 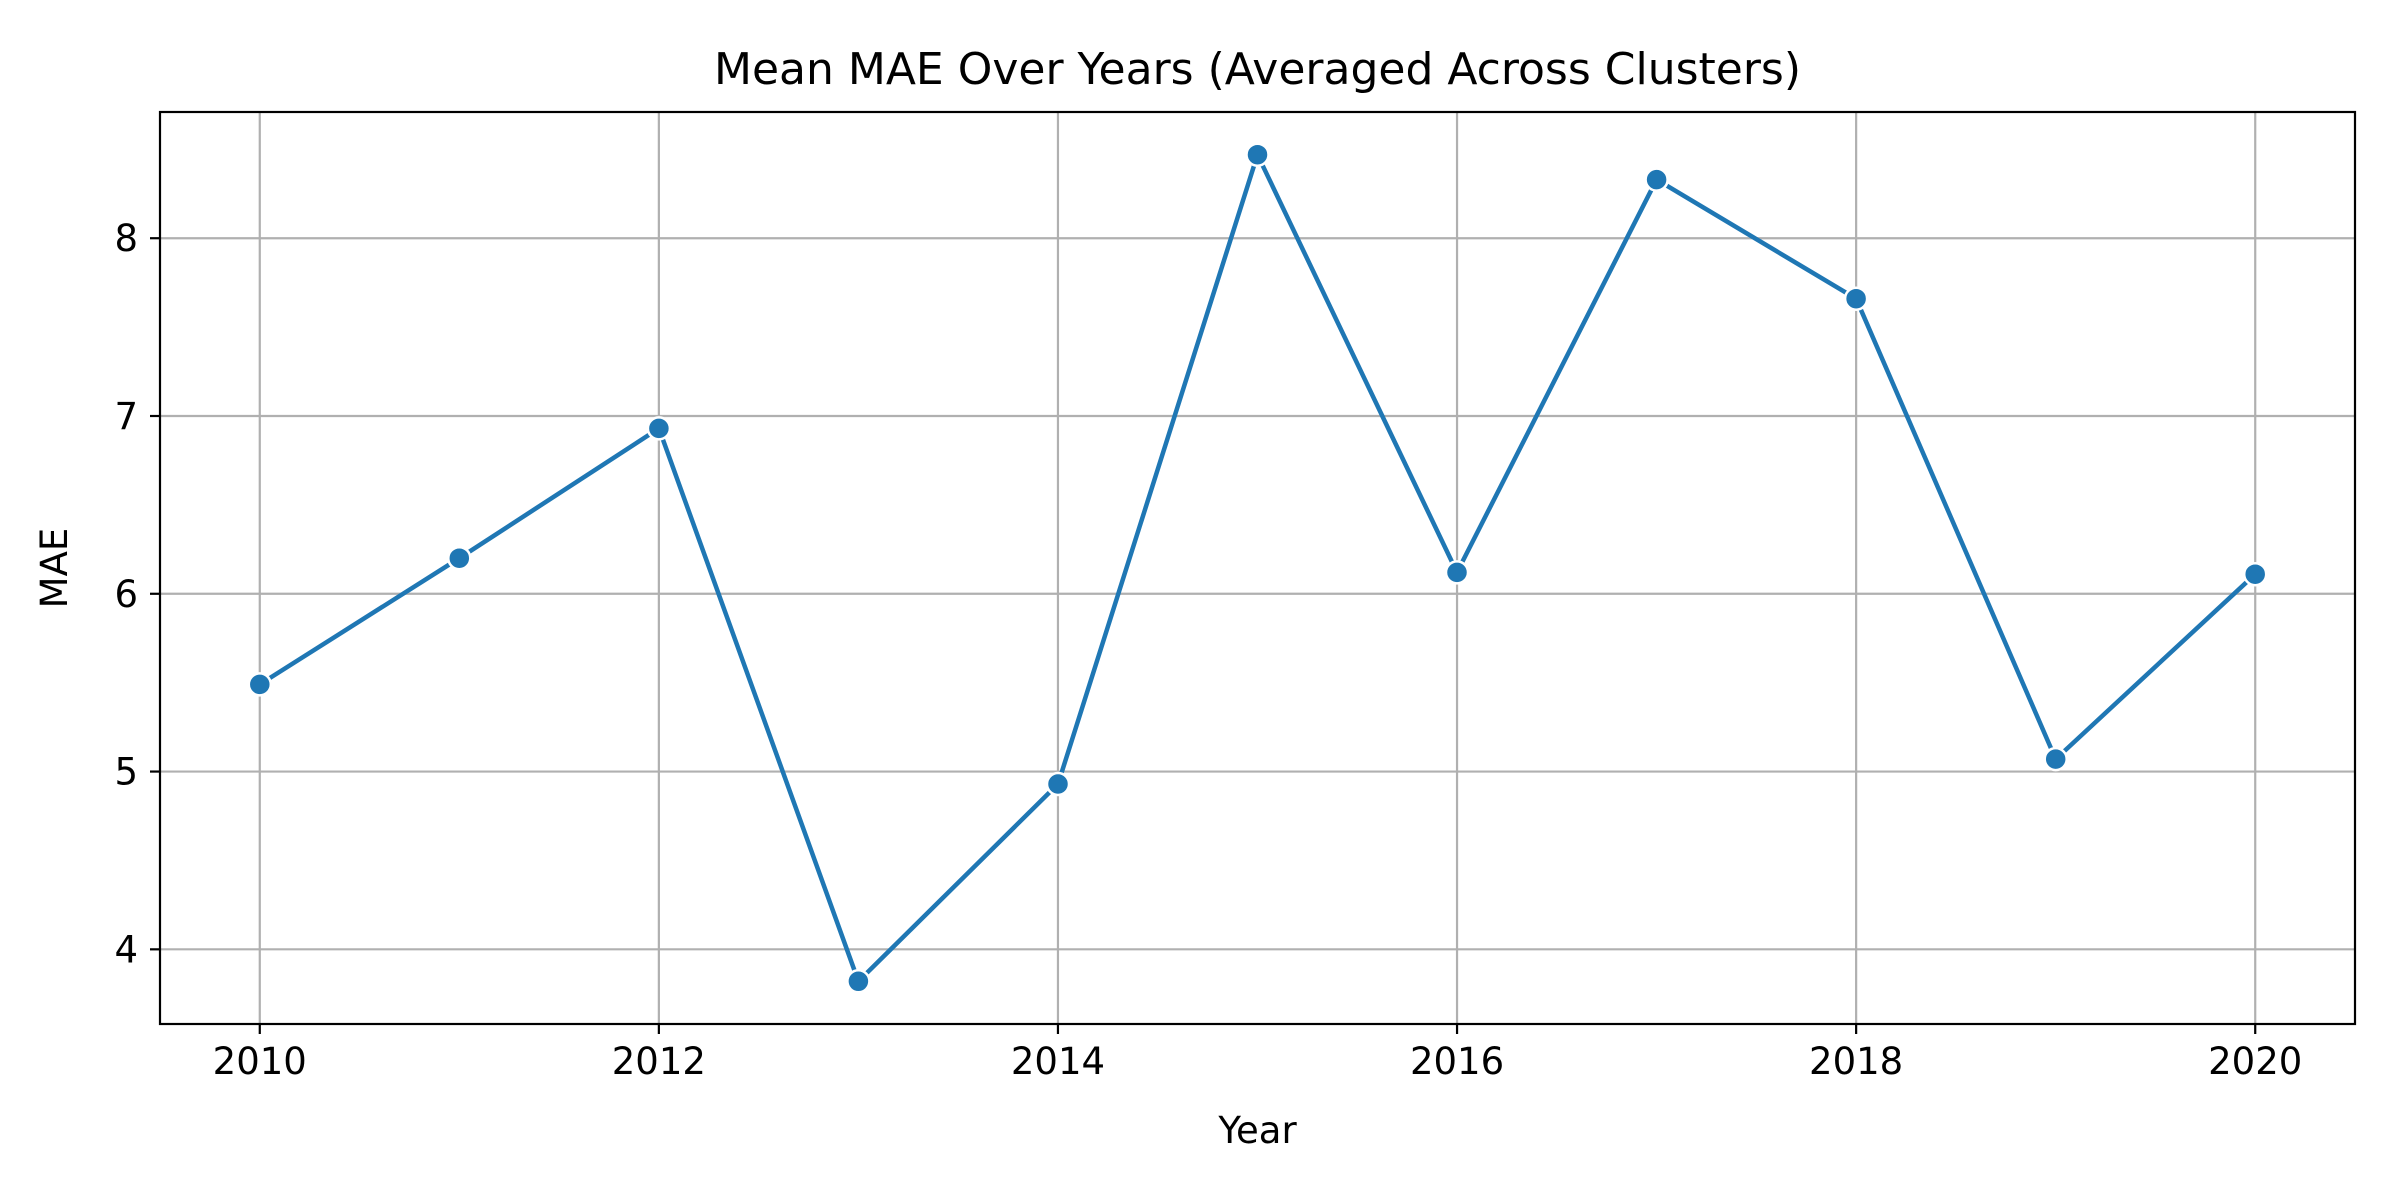 I want to click on x-tick-label: 2014, so click(x=1058, y=1061).